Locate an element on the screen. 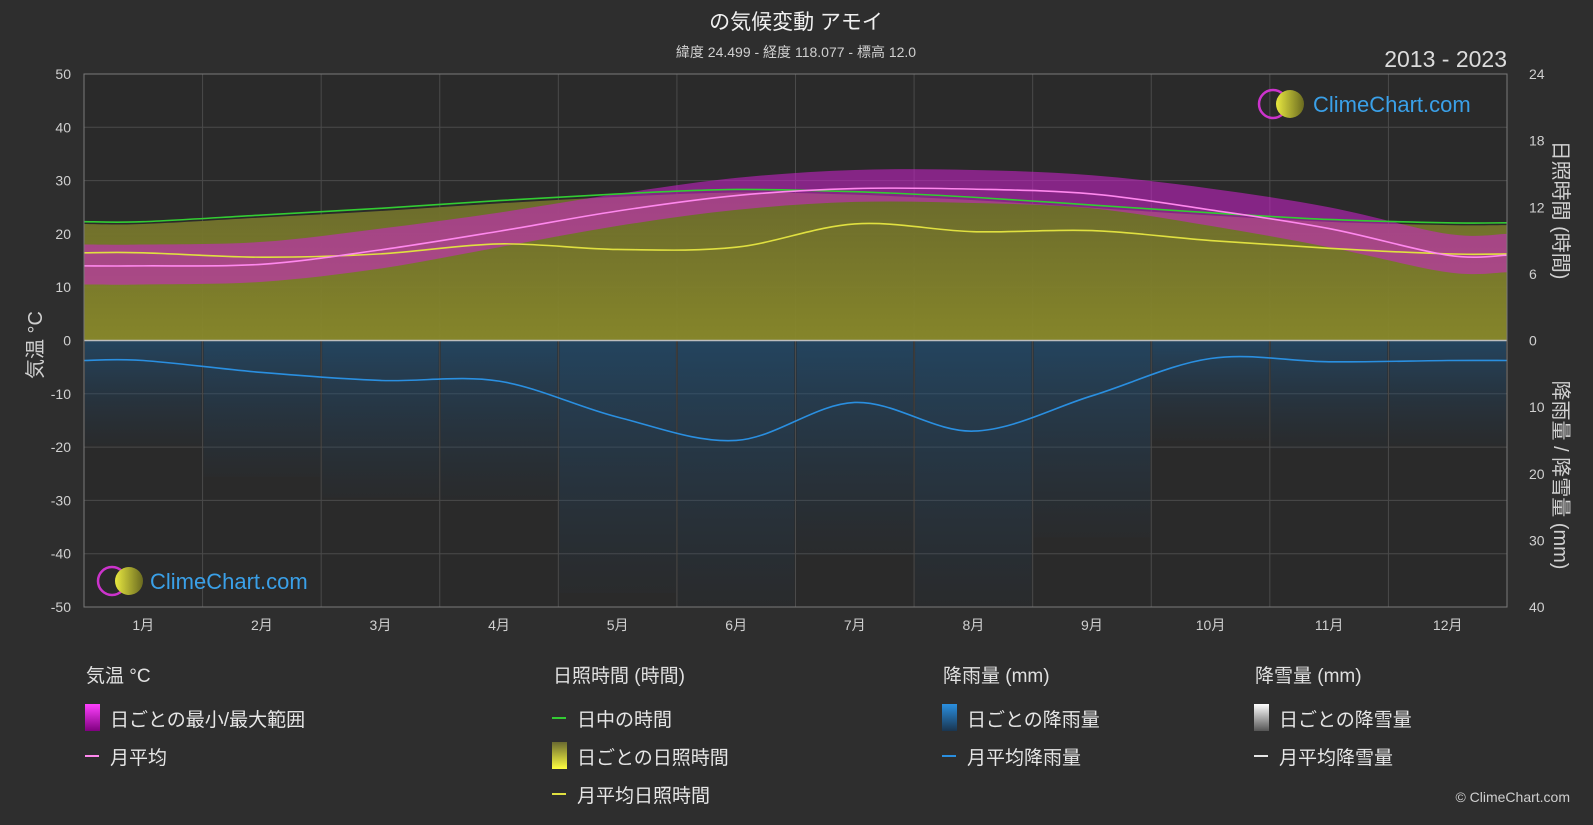 The width and height of the screenshot is (1593, 825). x-tick-label: 10月 is located at coordinates (1211, 625).